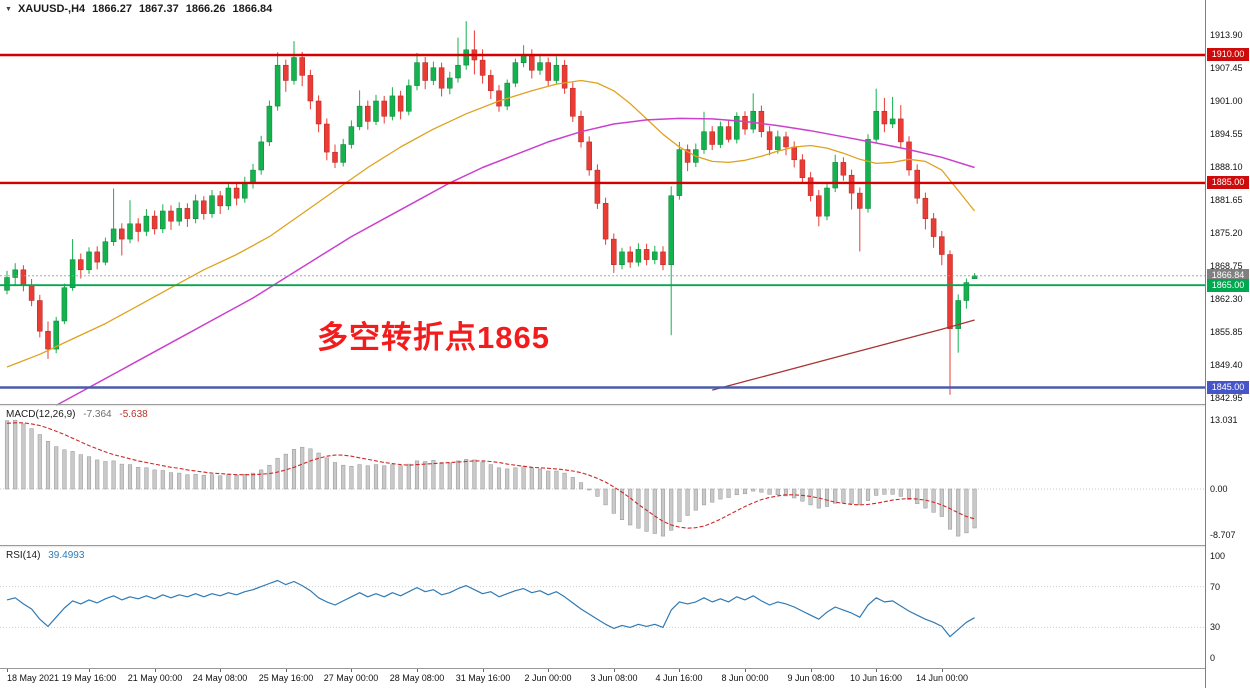 This screenshot has height=688, width=1250. What do you see at coordinates (679, 678) in the screenshot?
I see `time-axis-label: 4 Jun 16:00` at bounding box center [679, 678].